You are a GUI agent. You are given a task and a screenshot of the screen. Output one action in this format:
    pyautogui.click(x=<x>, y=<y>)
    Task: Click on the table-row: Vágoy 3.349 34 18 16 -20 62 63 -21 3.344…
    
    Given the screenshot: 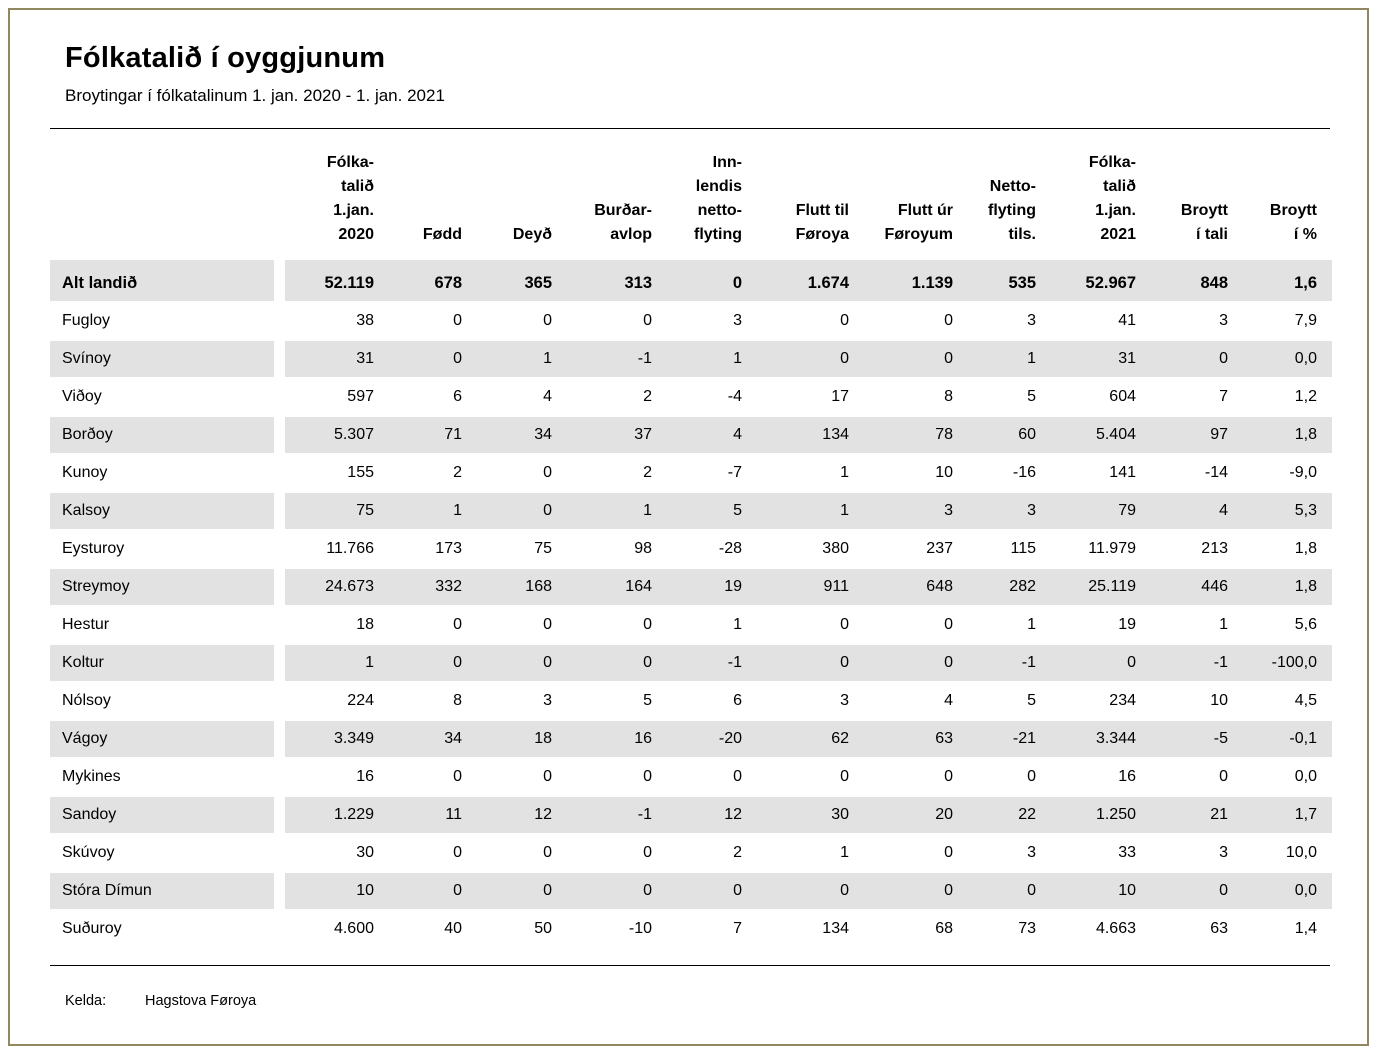 What is the action you would take?
    pyautogui.click(x=691, y=739)
    